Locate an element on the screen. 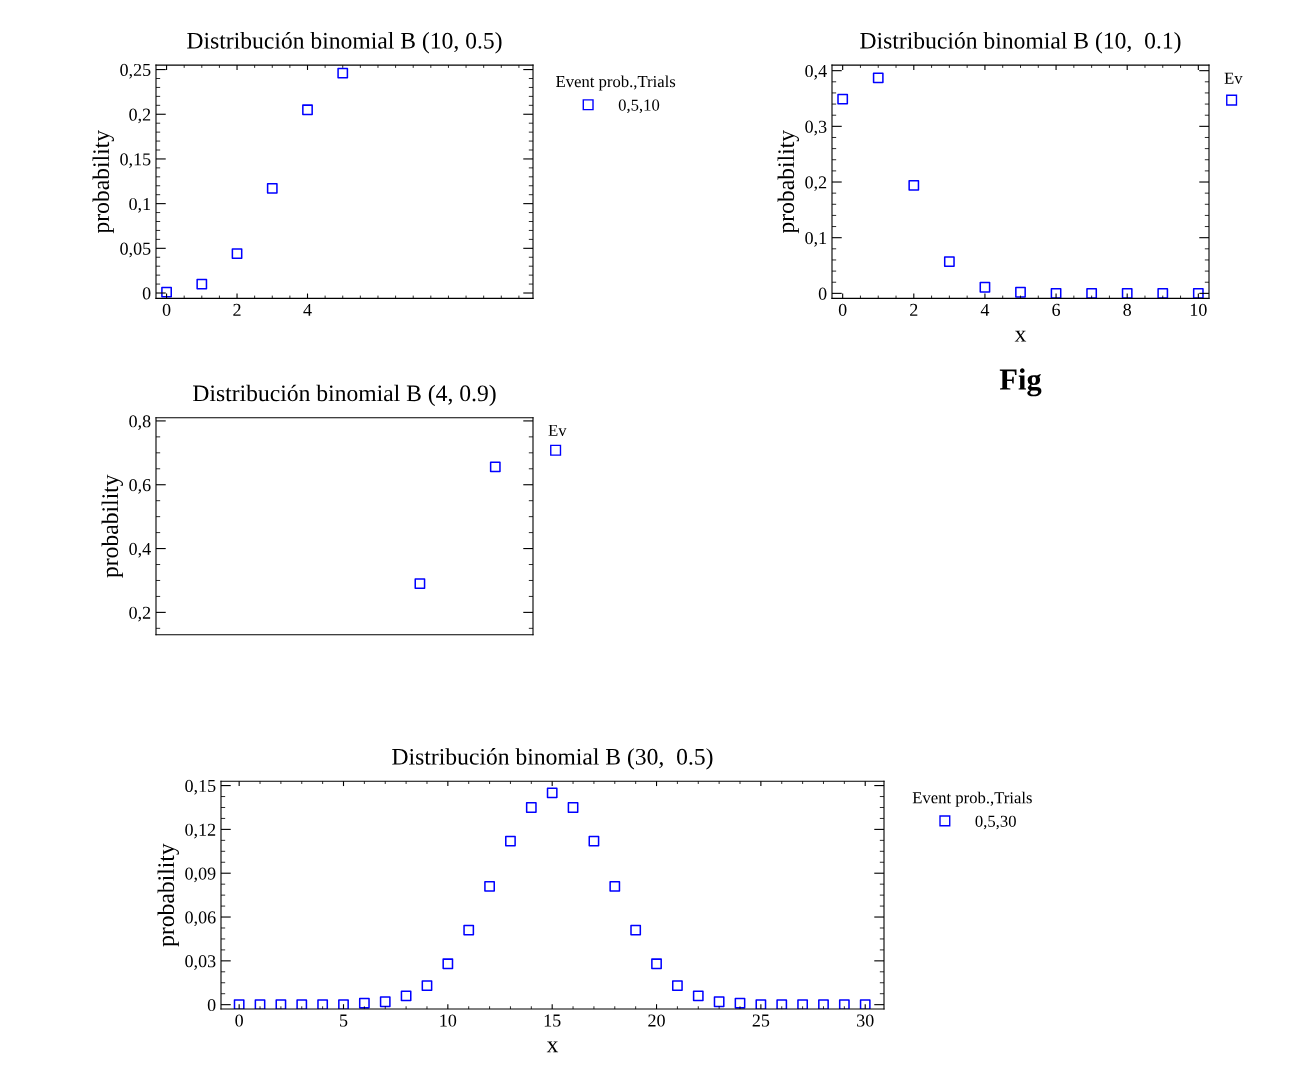 The height and width of the screenshot is (1085, 1300). y-tick-label: 0,12 is located at coordinates (200, 831).